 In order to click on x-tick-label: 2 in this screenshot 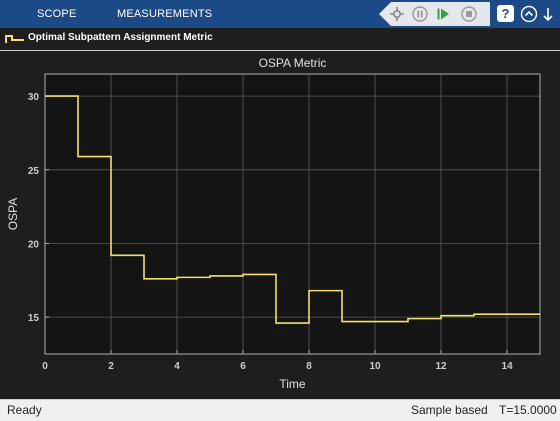, I will do `click(111, 366)`.